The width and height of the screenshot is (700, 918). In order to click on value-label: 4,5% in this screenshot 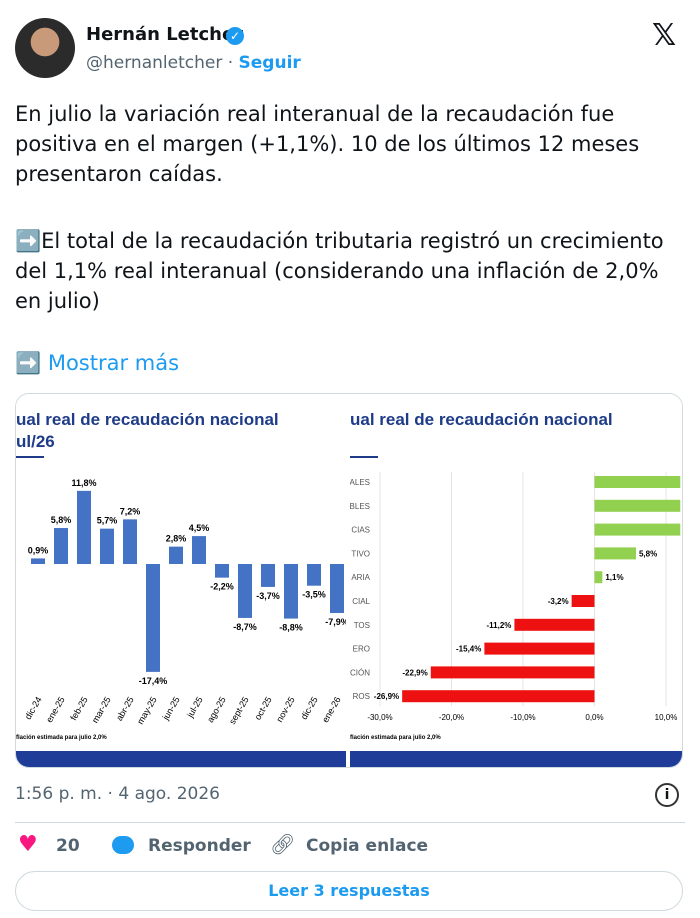, I will do `click(199, 528)`.